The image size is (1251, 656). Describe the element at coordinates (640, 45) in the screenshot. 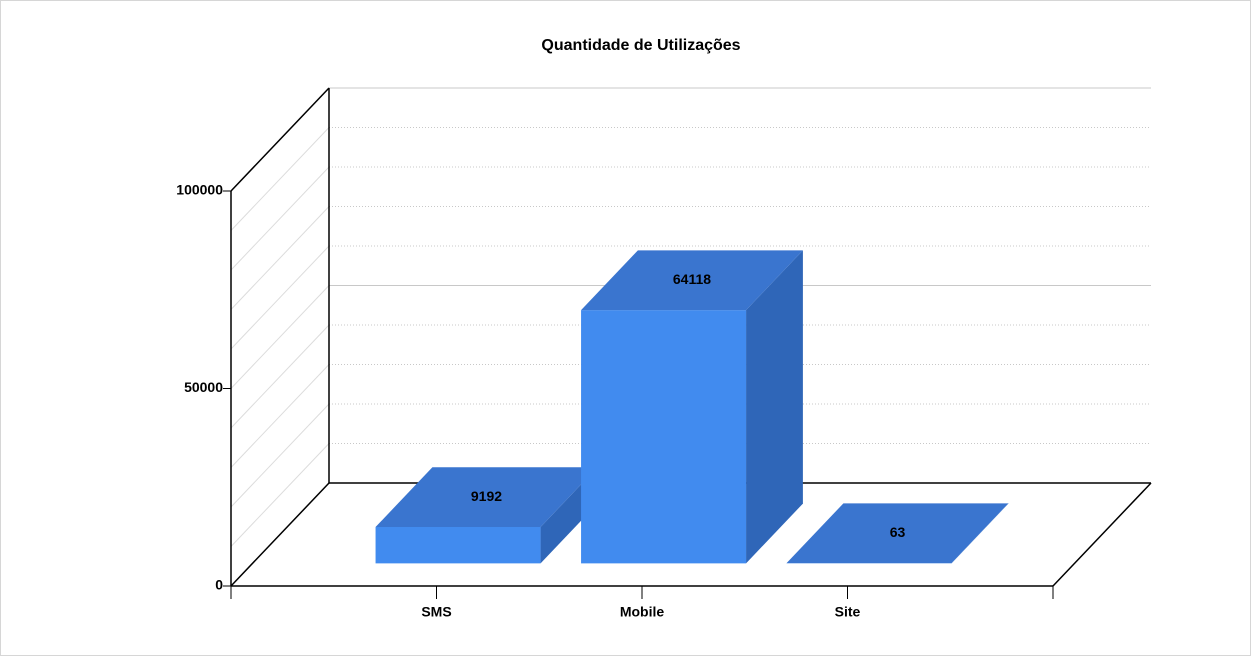

I see `chart-title: Quantidade de Utilizações` at that location.